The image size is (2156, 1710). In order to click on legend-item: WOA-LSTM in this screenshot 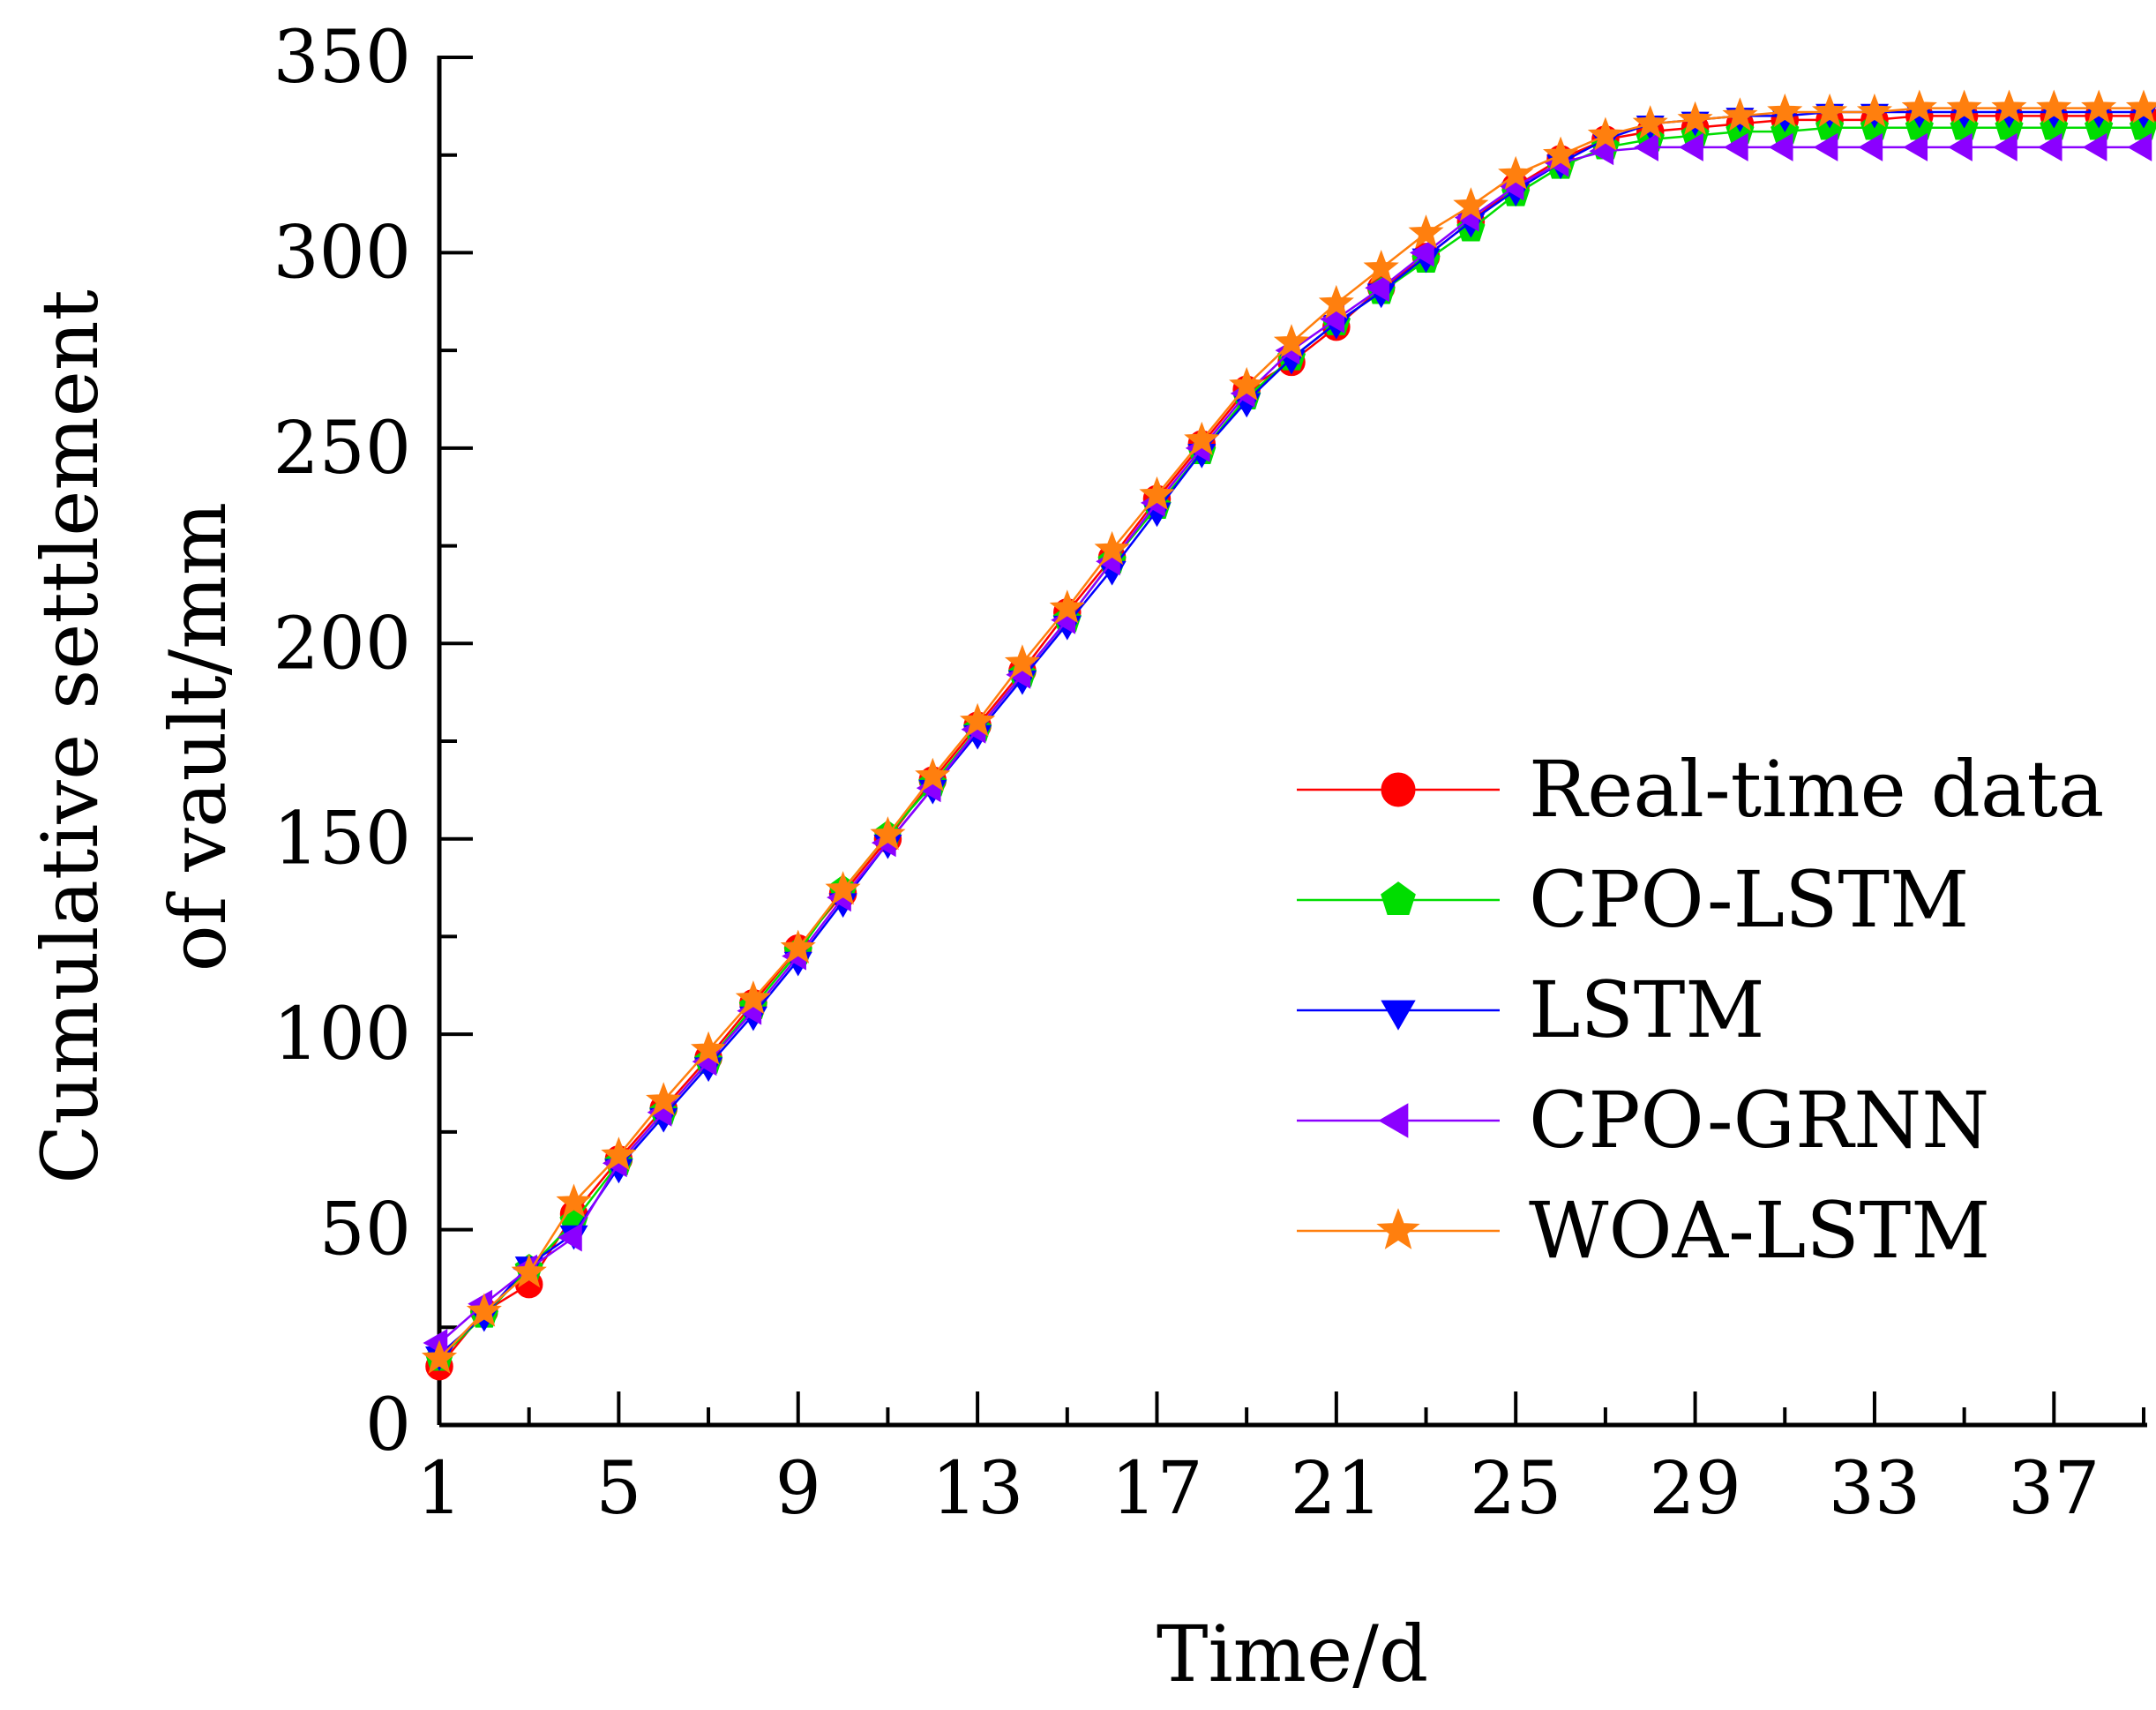, I will do `click(1644, 1230)`.